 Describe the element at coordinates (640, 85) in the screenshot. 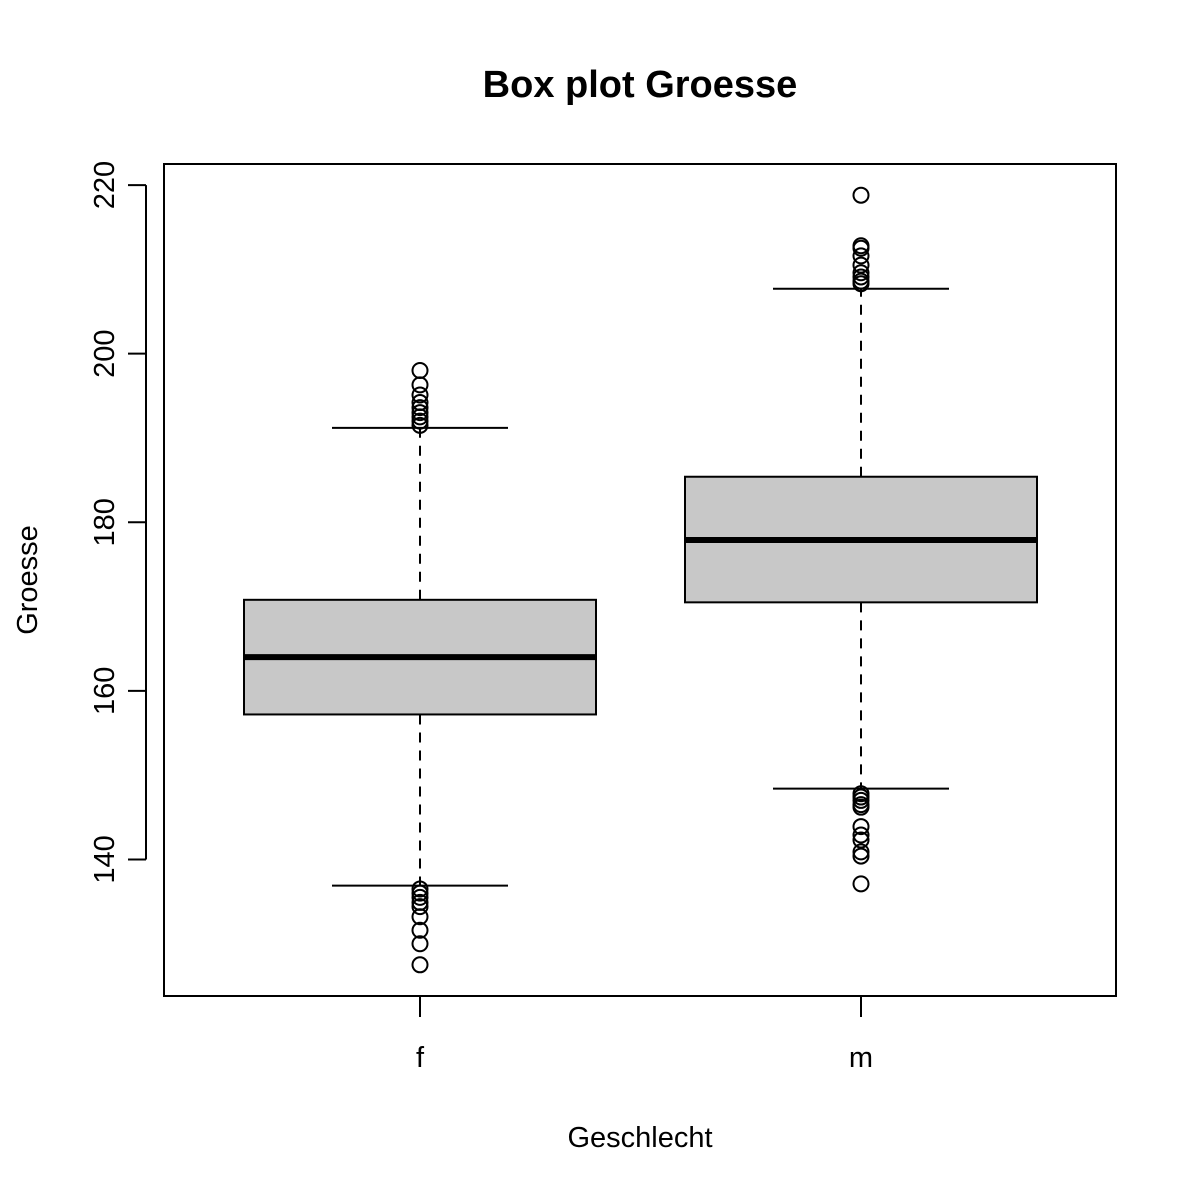

I see `chart-title: Box plot Groesse` at that location.